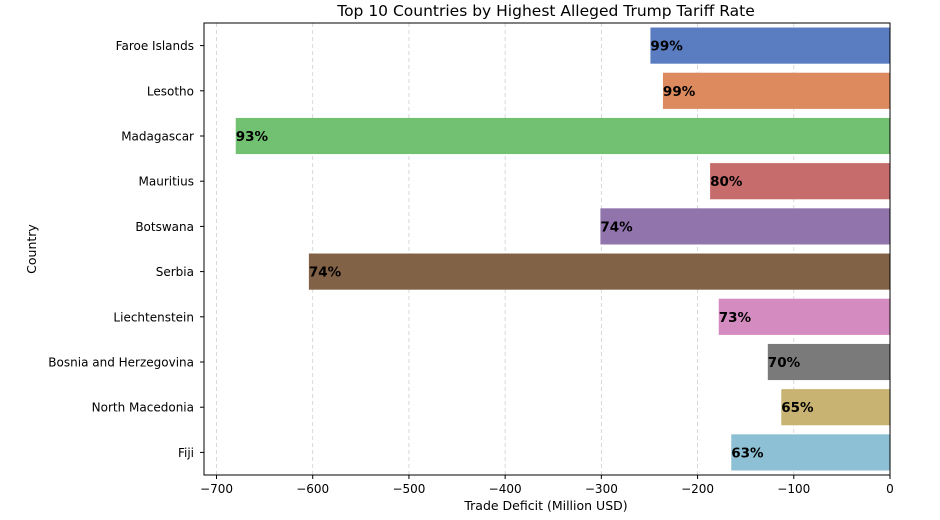  I want to click on y-tick-label: Bosnia and Herzegovina, so click(121, 363).